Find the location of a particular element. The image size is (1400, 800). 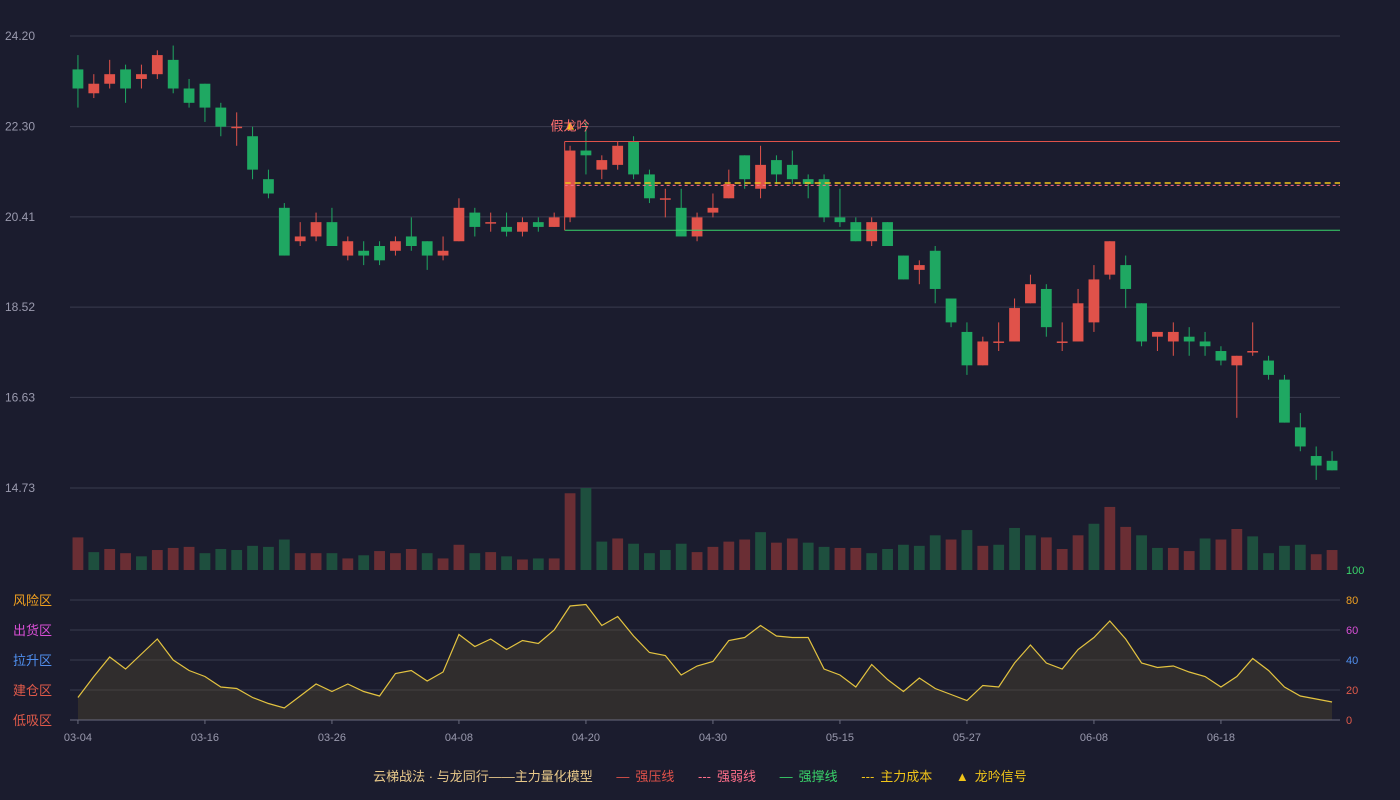

zone-label: 低吸区 is located at coordinates (32, 720).